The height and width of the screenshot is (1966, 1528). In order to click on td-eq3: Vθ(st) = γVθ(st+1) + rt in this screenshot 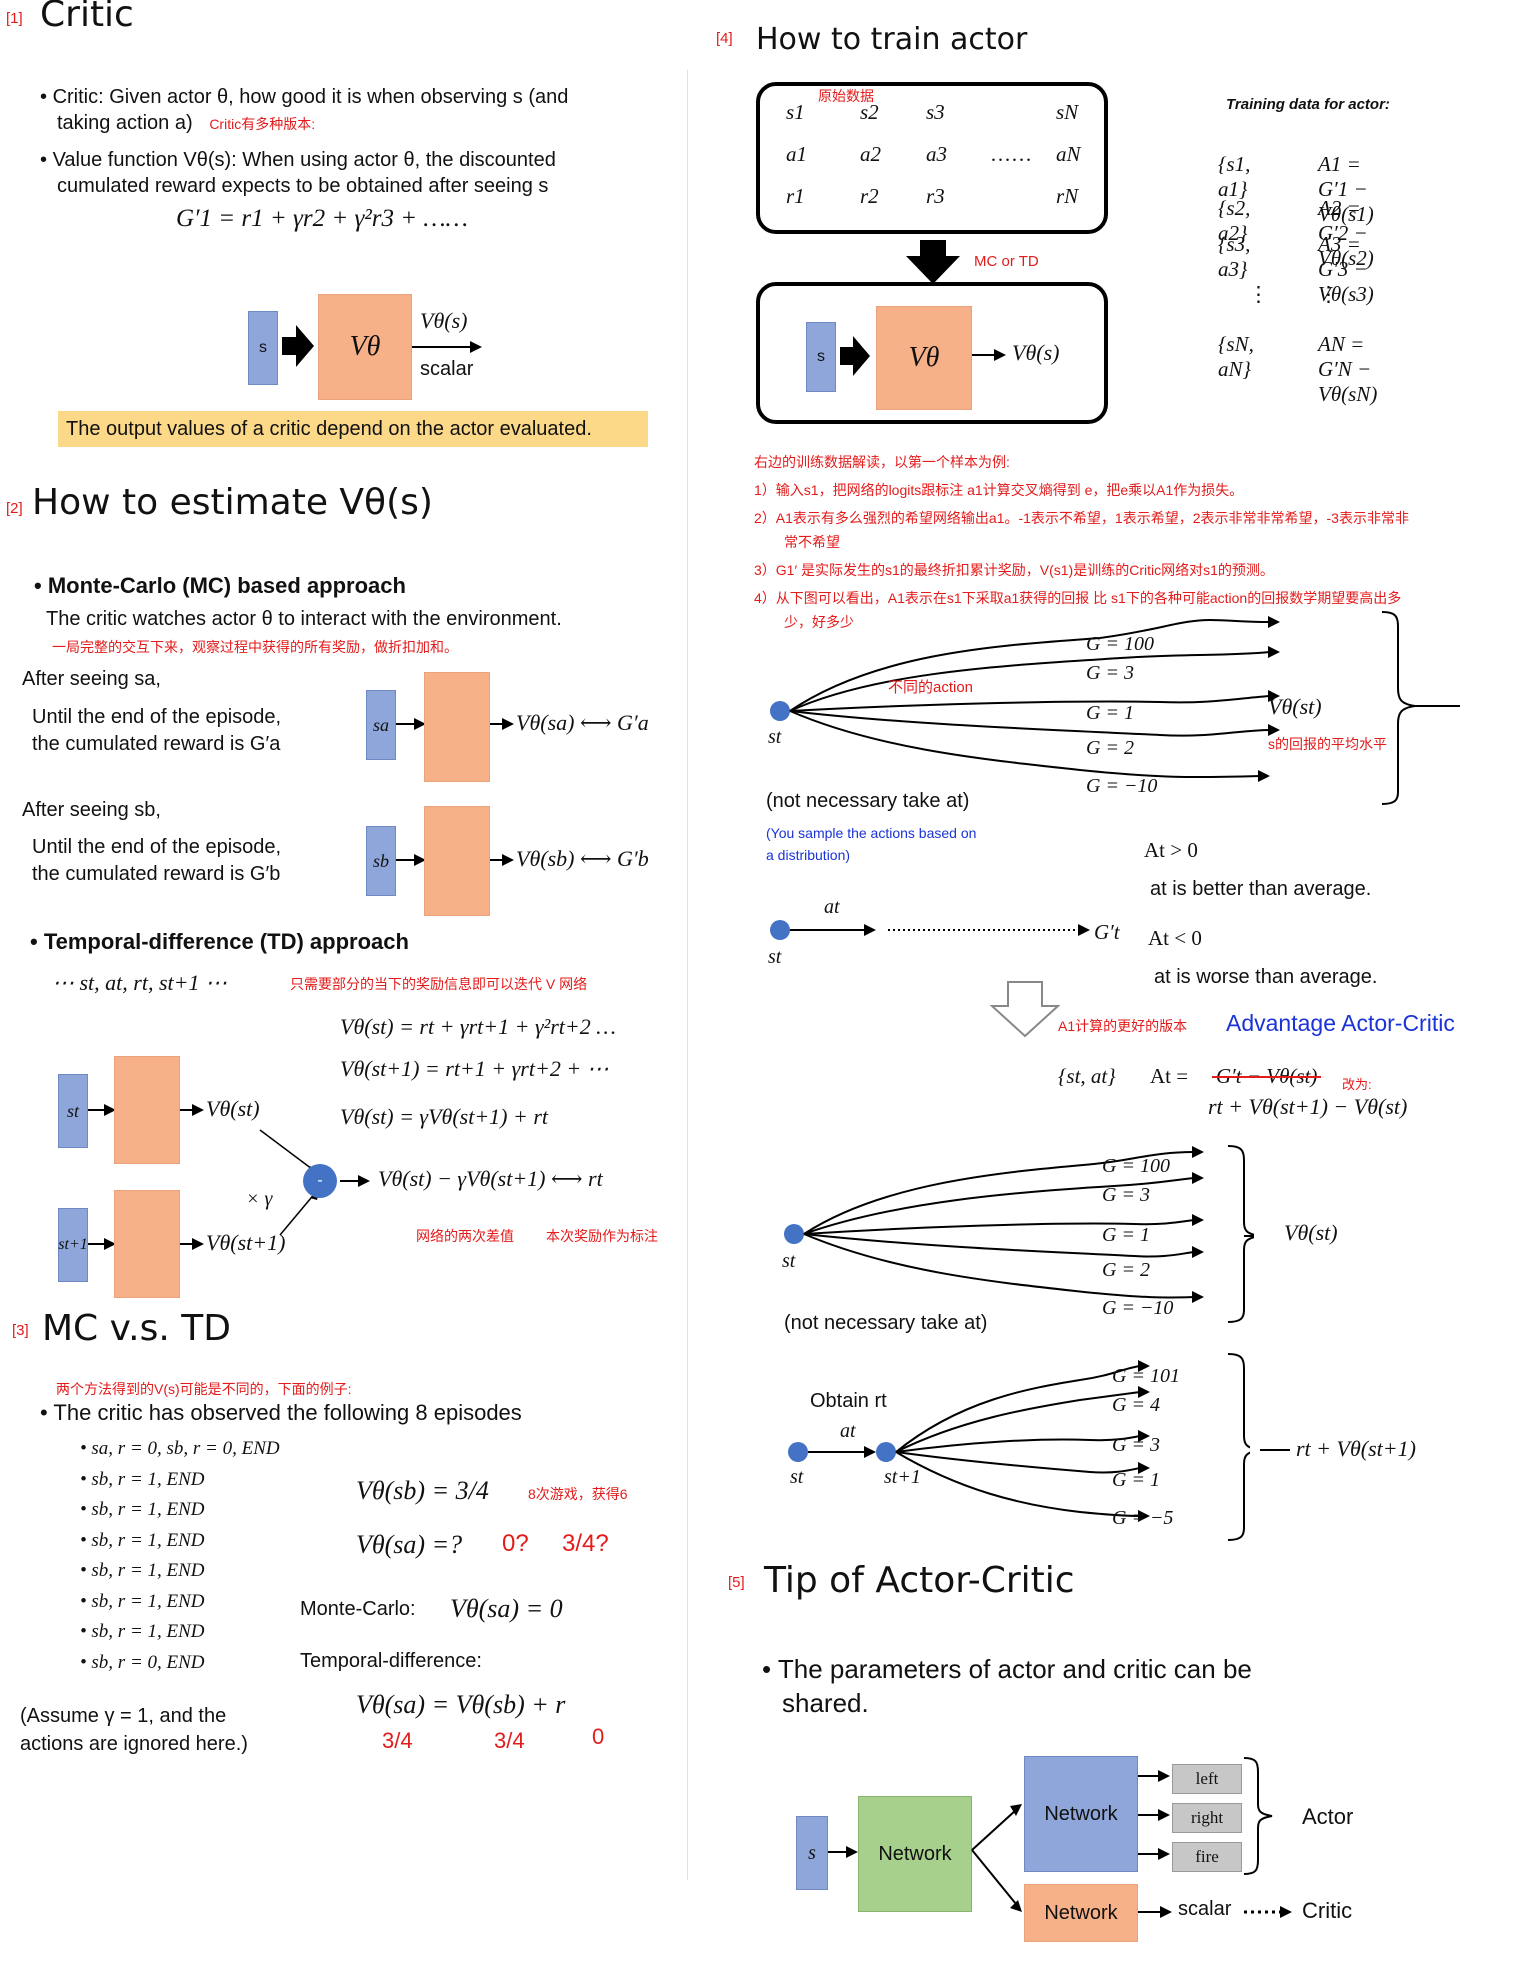, I will do `click(444, 1116)`.